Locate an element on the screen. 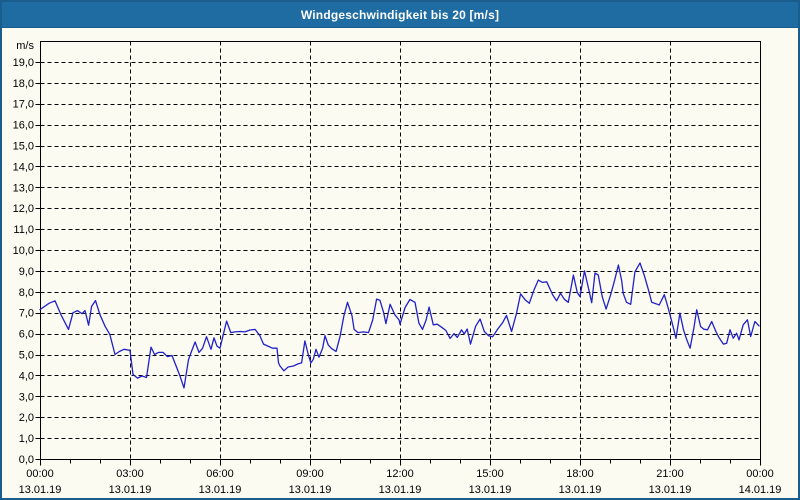 The width and height of the screenshot is (800, 500). x-tick-time: 15:00 is located at coordinates (490, 474).